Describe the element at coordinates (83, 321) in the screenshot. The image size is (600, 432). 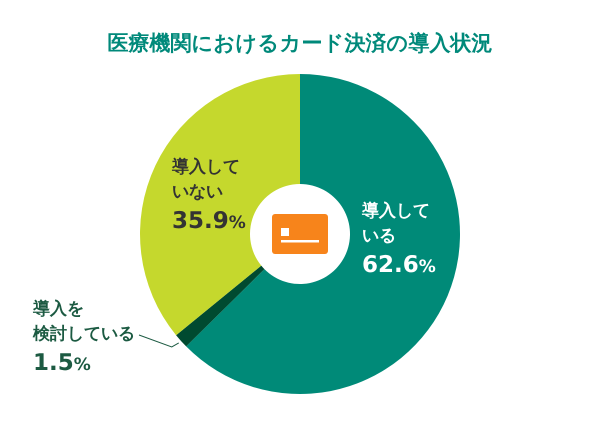
I see `slice-label: 導入を検討している` at that location.